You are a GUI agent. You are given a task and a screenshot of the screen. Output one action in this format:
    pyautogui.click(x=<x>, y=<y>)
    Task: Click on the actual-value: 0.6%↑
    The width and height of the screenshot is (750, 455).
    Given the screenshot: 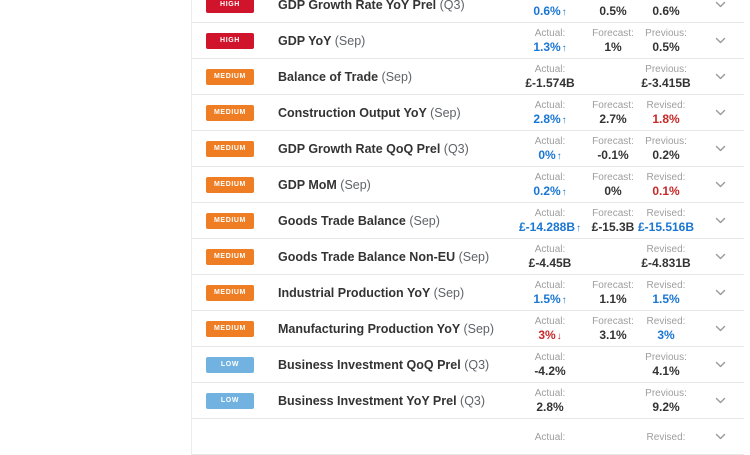 What is the action you would take?
    pyautogui.click(x=550, y=12)
    